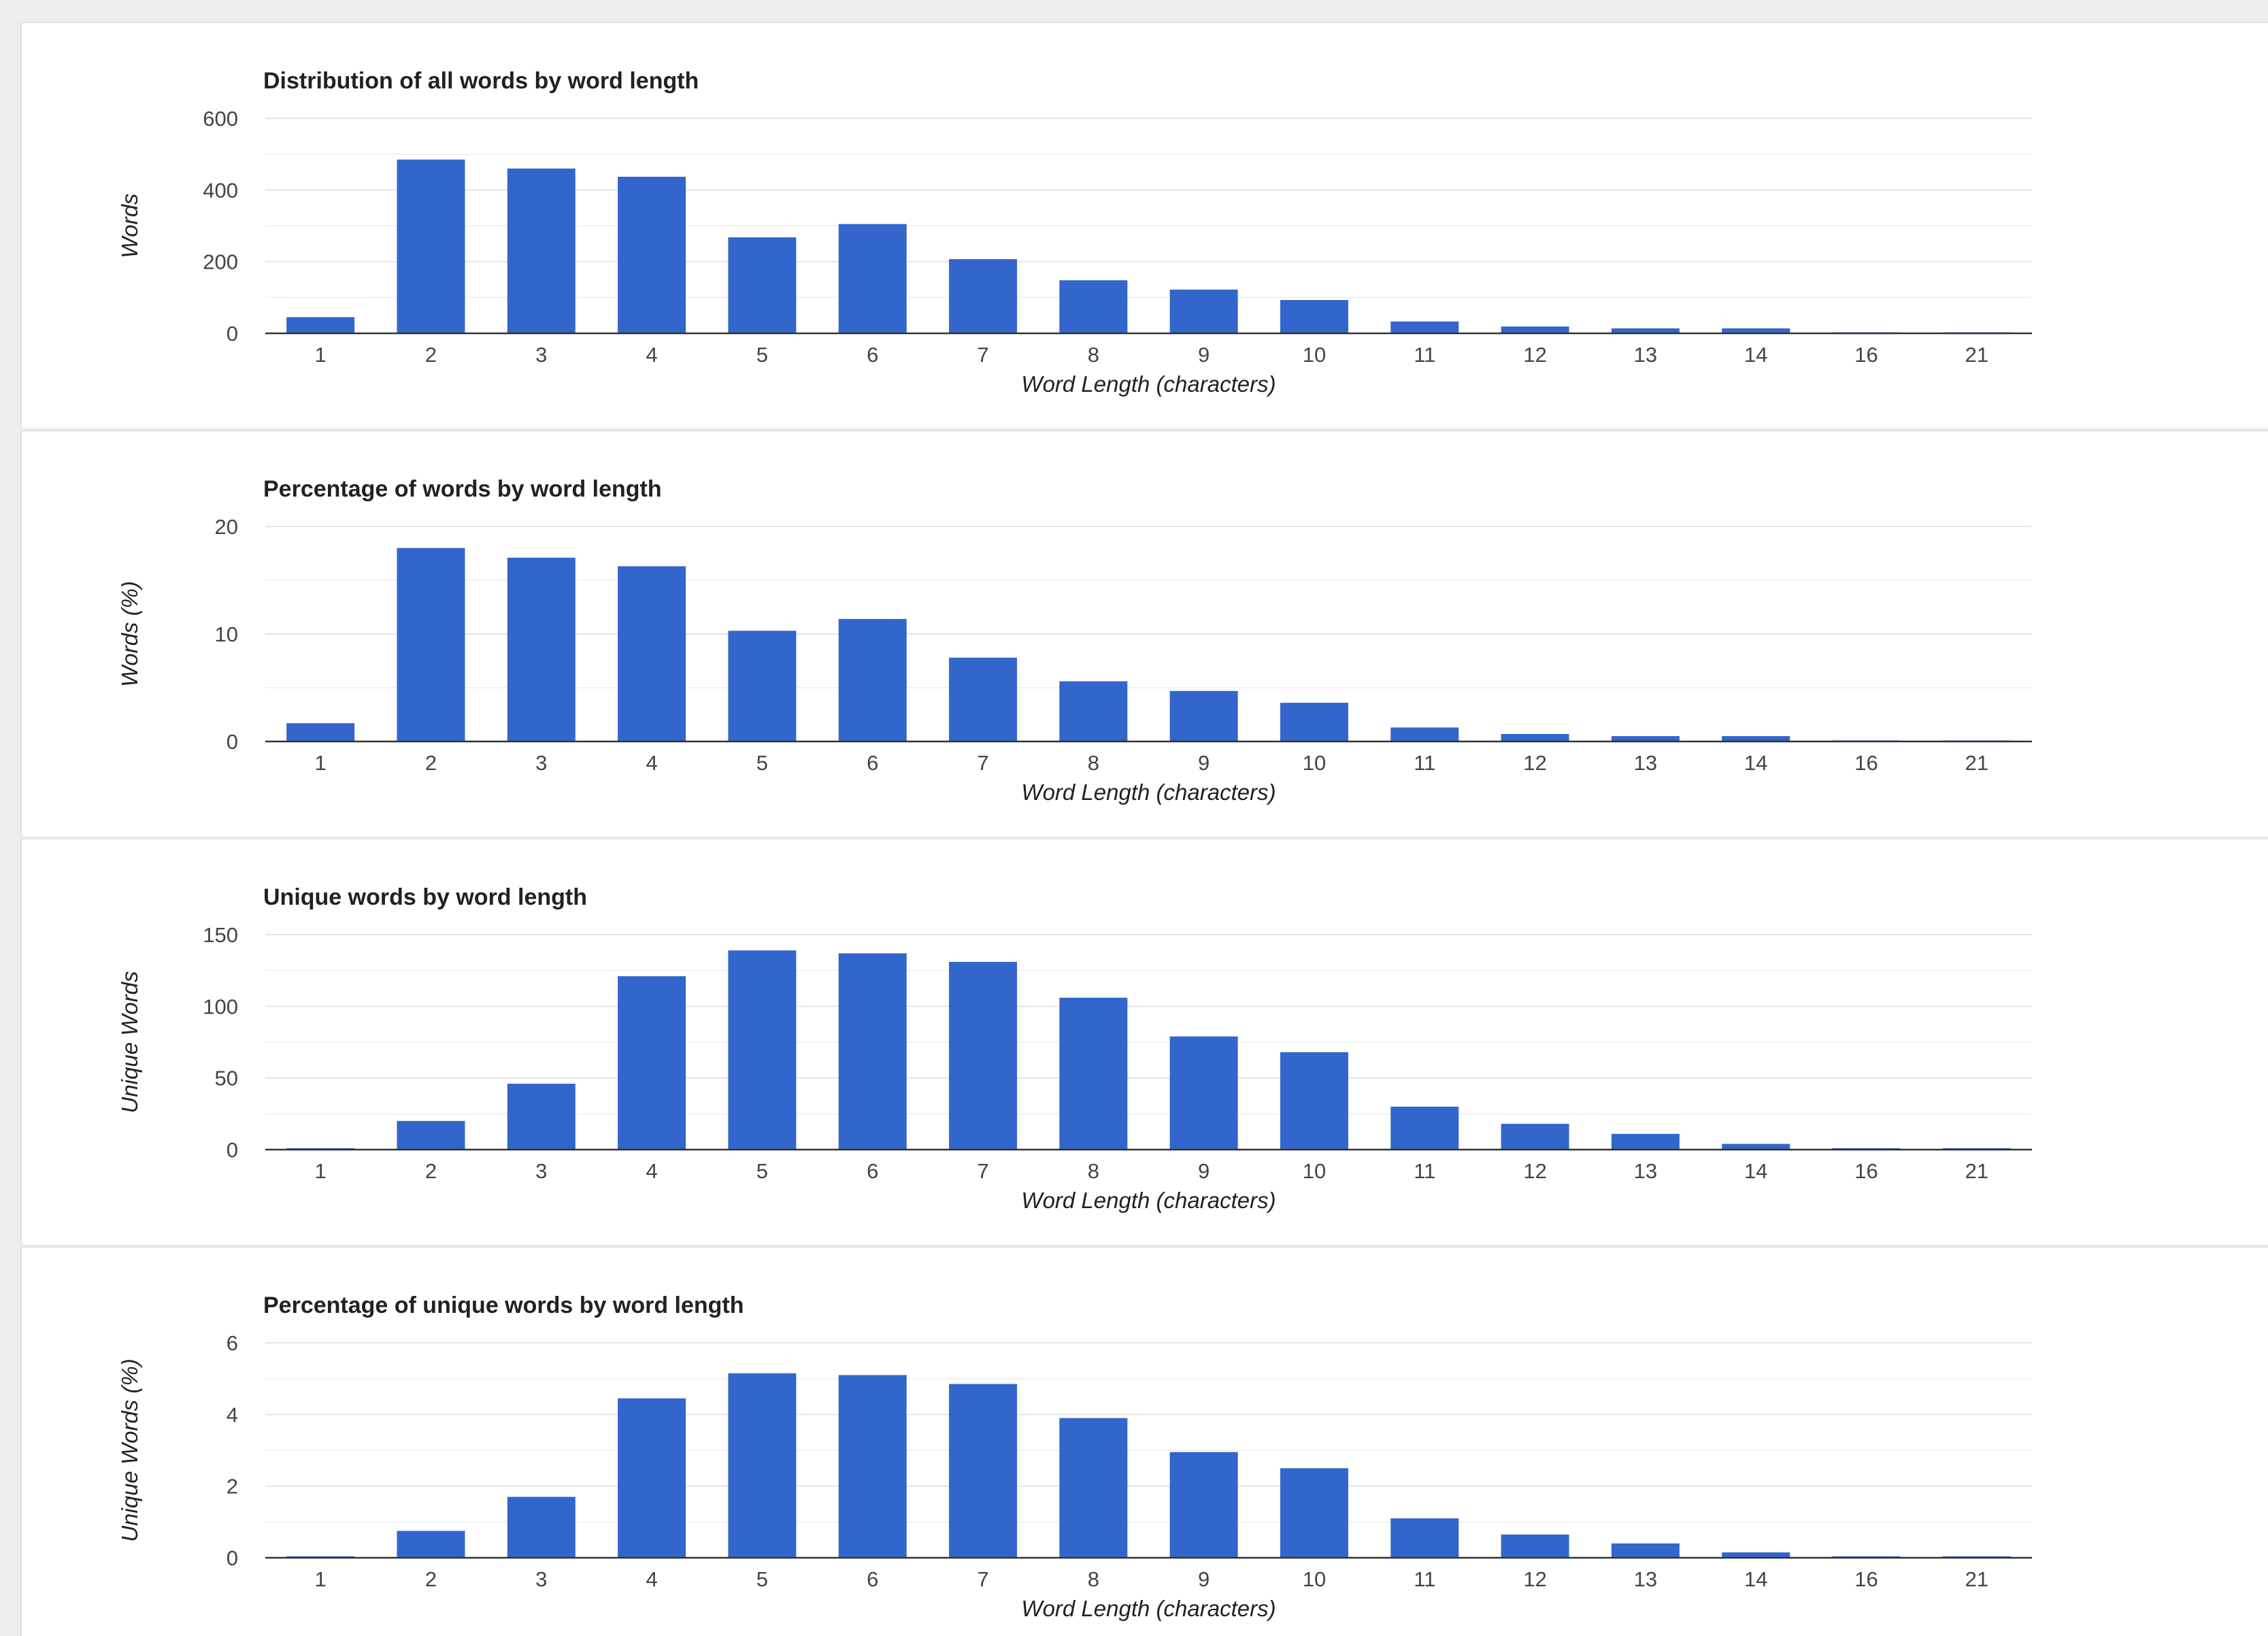 The width and height of the screenshot is (2268, 1636). I want to click on chart-title: Distribution of all words by word length, so click(481, 81).